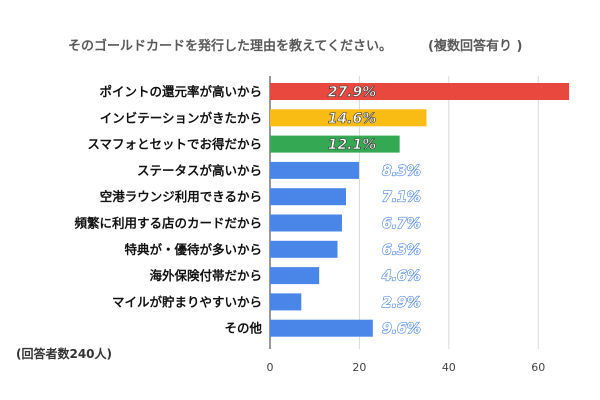 The height and width of the screenshot is (400, 600). I want to click on x-tick-label: 60, so click(538, 367).